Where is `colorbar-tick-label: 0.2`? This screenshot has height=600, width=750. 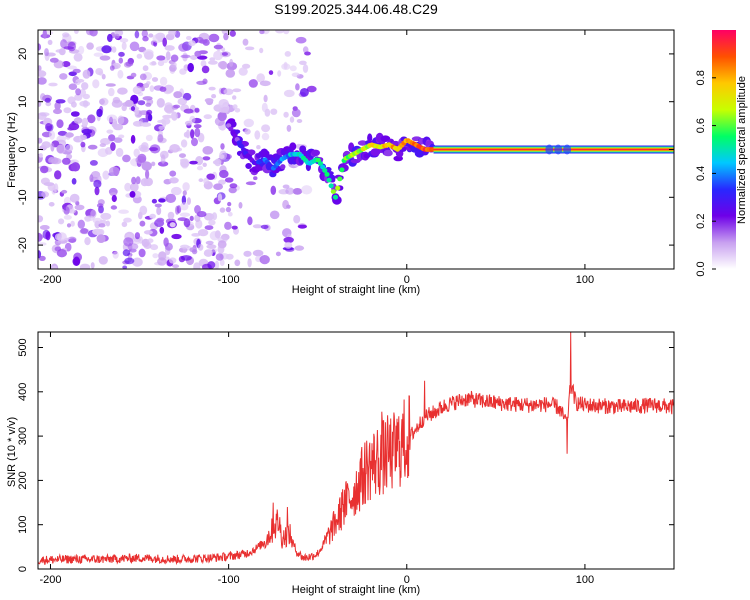 colorbar-tick-label: 0.2 is located at coordinates (701, 221).